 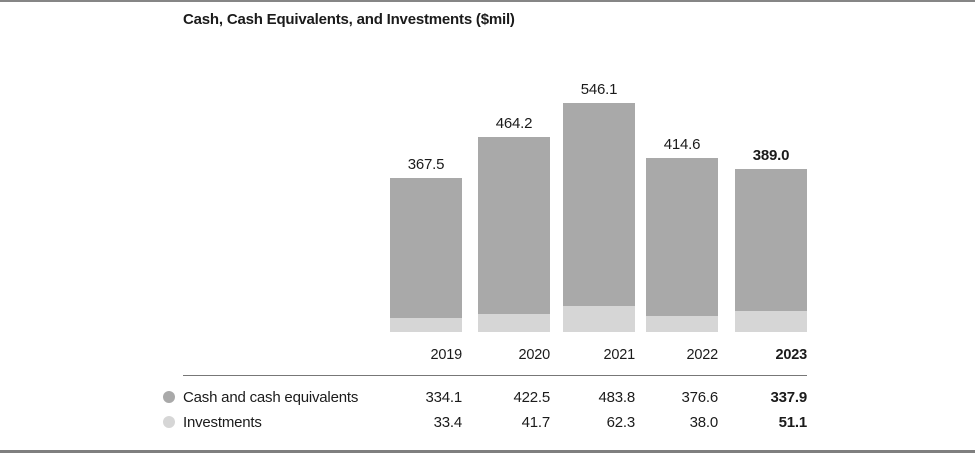 I want to click on bar-2019-cash-segment, so click(x=426, y=248).